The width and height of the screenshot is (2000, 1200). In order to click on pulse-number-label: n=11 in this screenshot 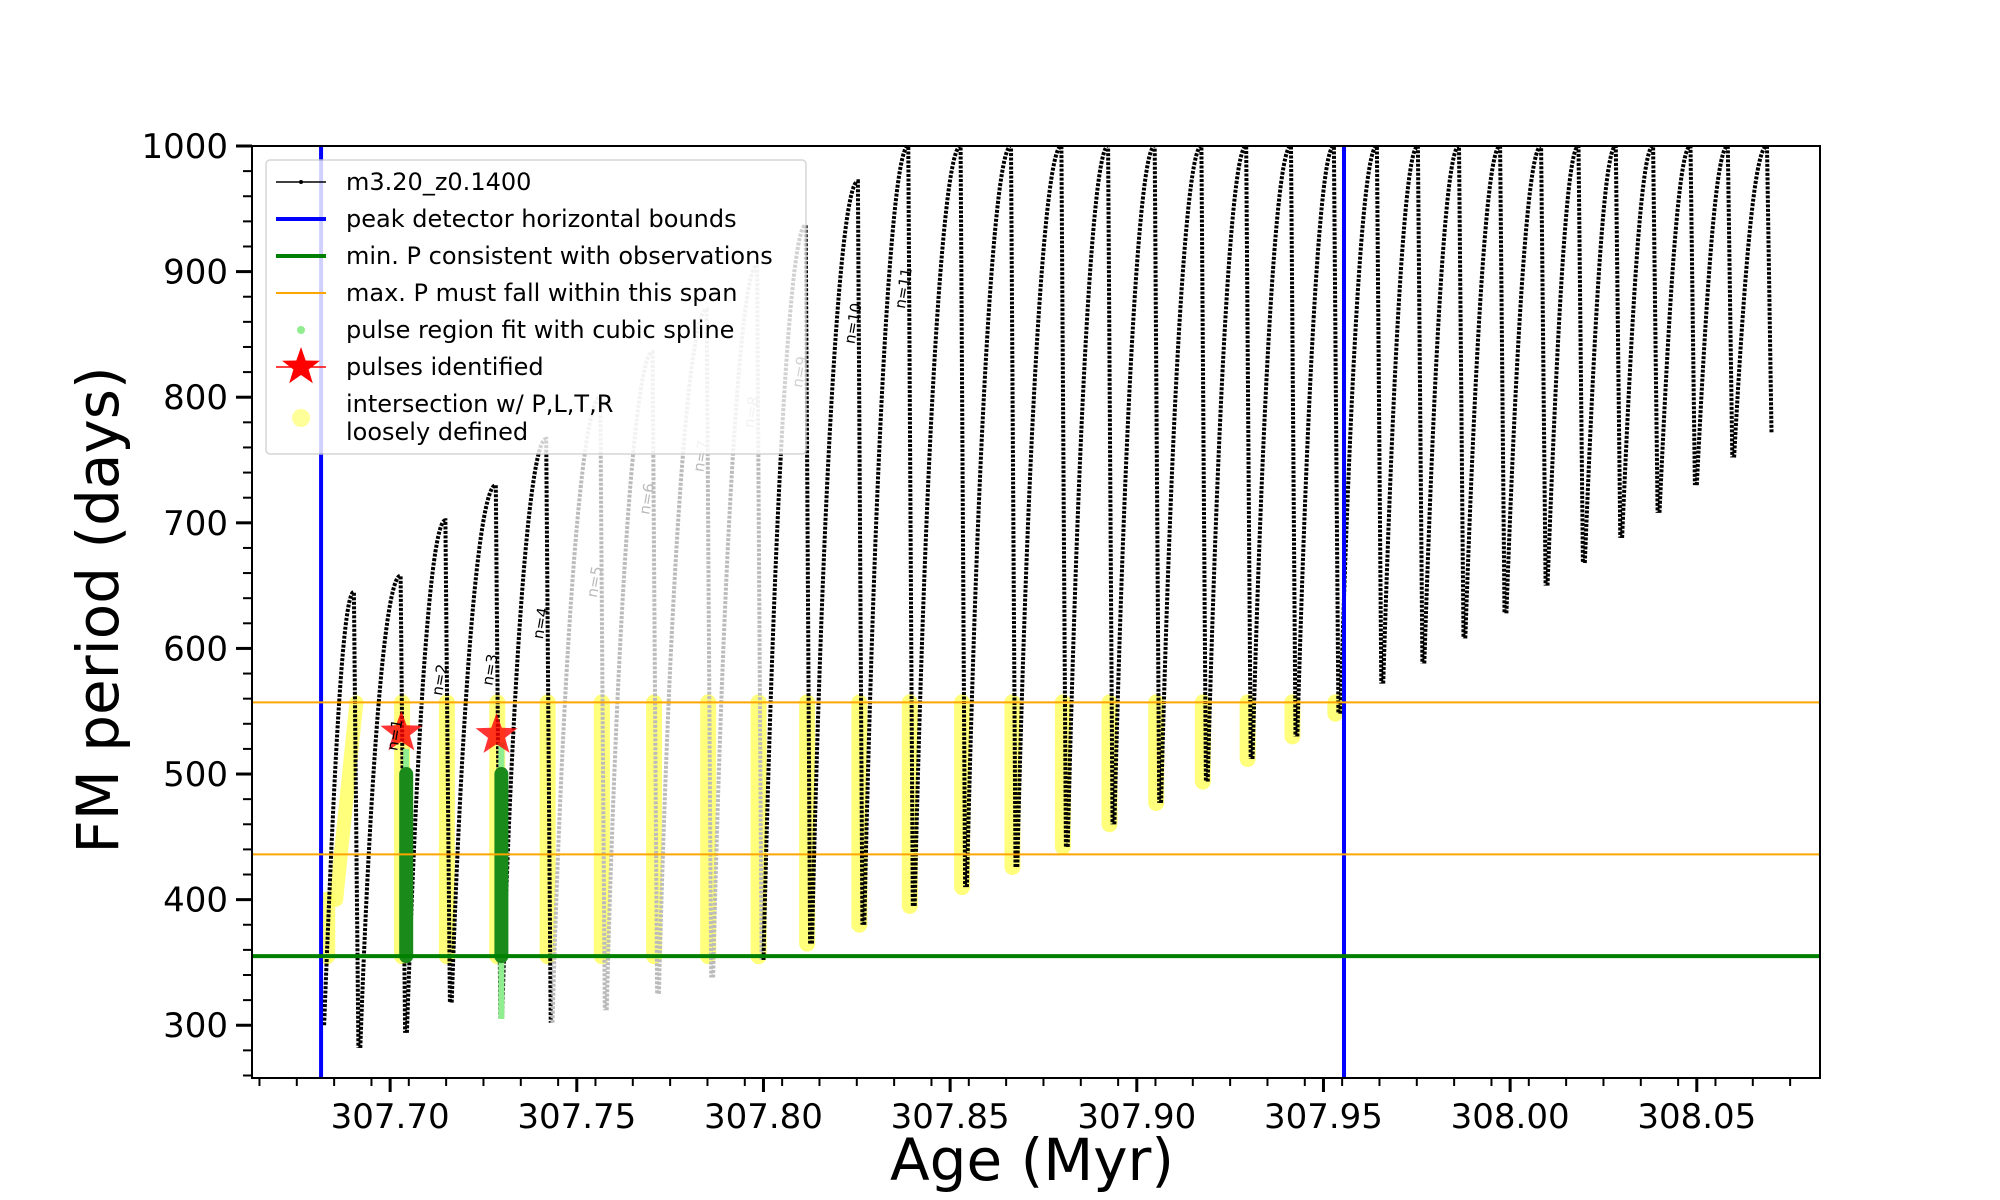, I will do `click(903, 288)`.